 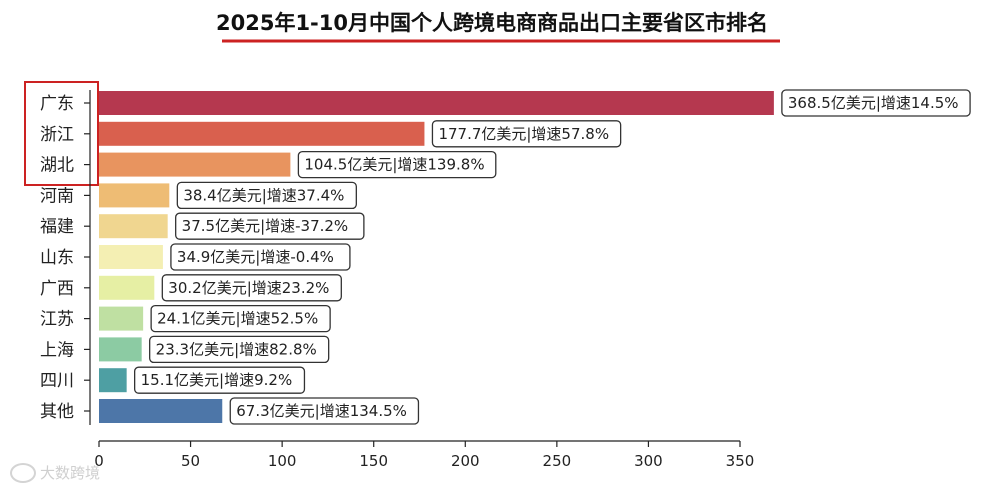 What do you see at coordinates (648, 461) in the screenshot?
I see `x-tick-label-6: 300` at bounding box center [648, 461].